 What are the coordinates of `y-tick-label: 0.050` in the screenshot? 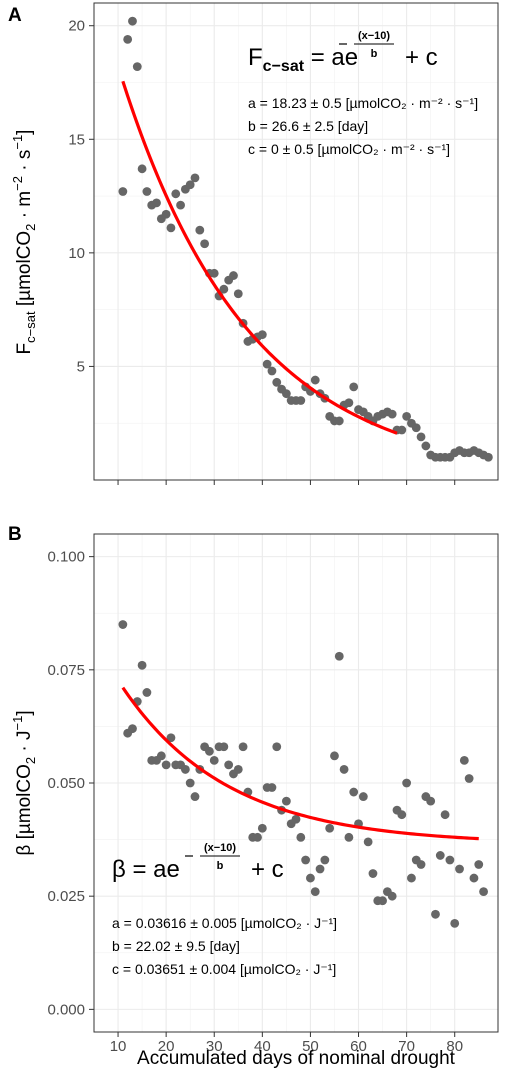 It's located at (66, 783).